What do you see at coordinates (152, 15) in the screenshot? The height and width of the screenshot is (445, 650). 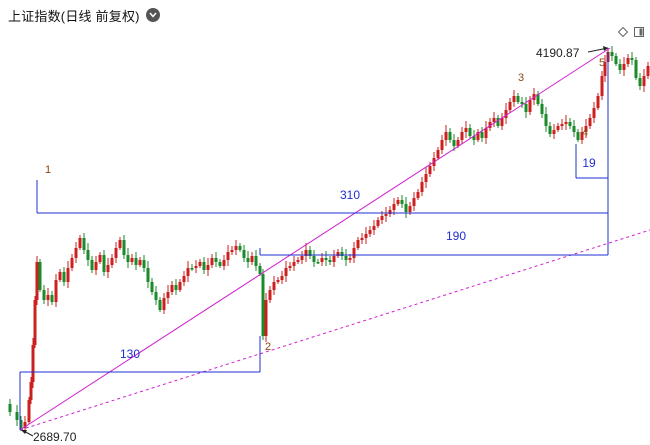 I see `chevron-down-icon` at bounding box center [152, 15].